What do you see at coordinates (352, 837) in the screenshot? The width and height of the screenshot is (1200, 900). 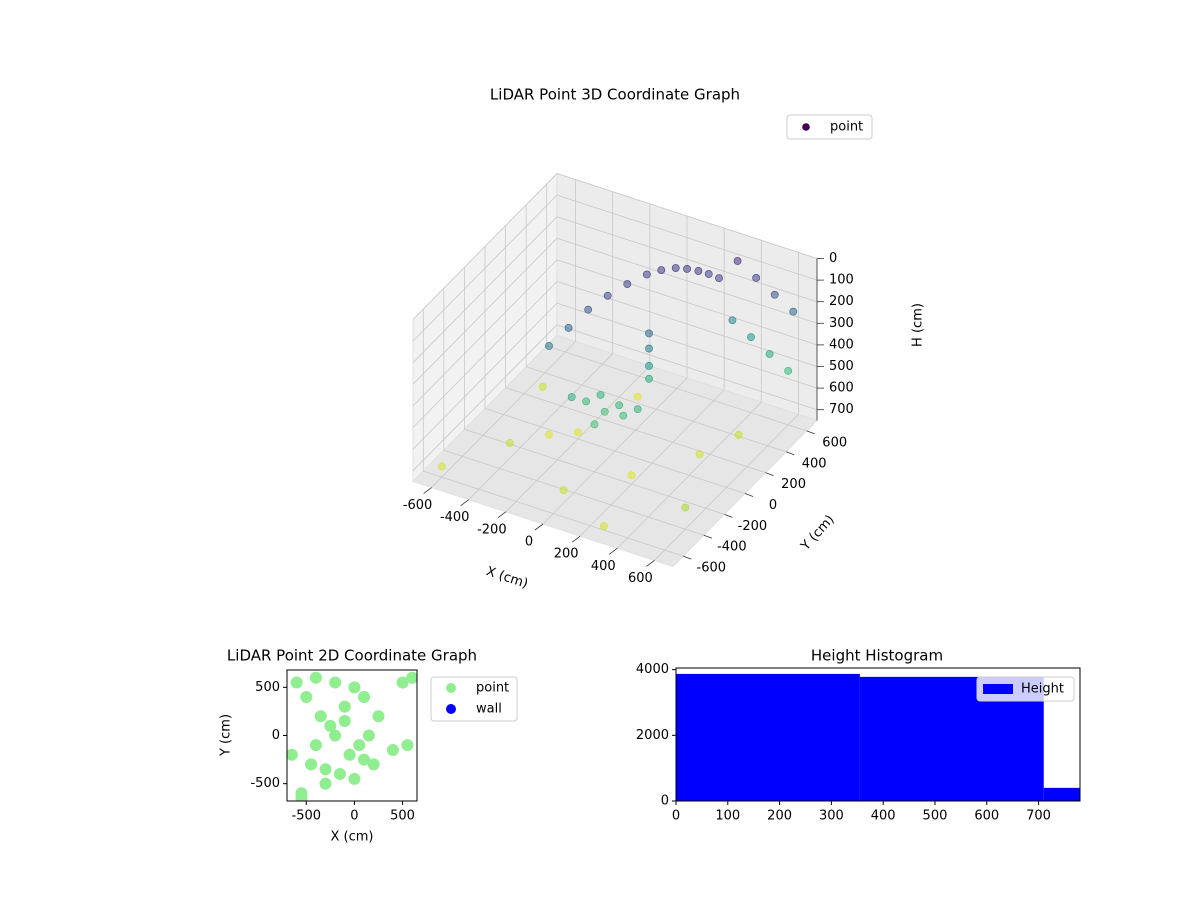 I see `x-axis-label: X (cm)` at bounding box center [352, 837].